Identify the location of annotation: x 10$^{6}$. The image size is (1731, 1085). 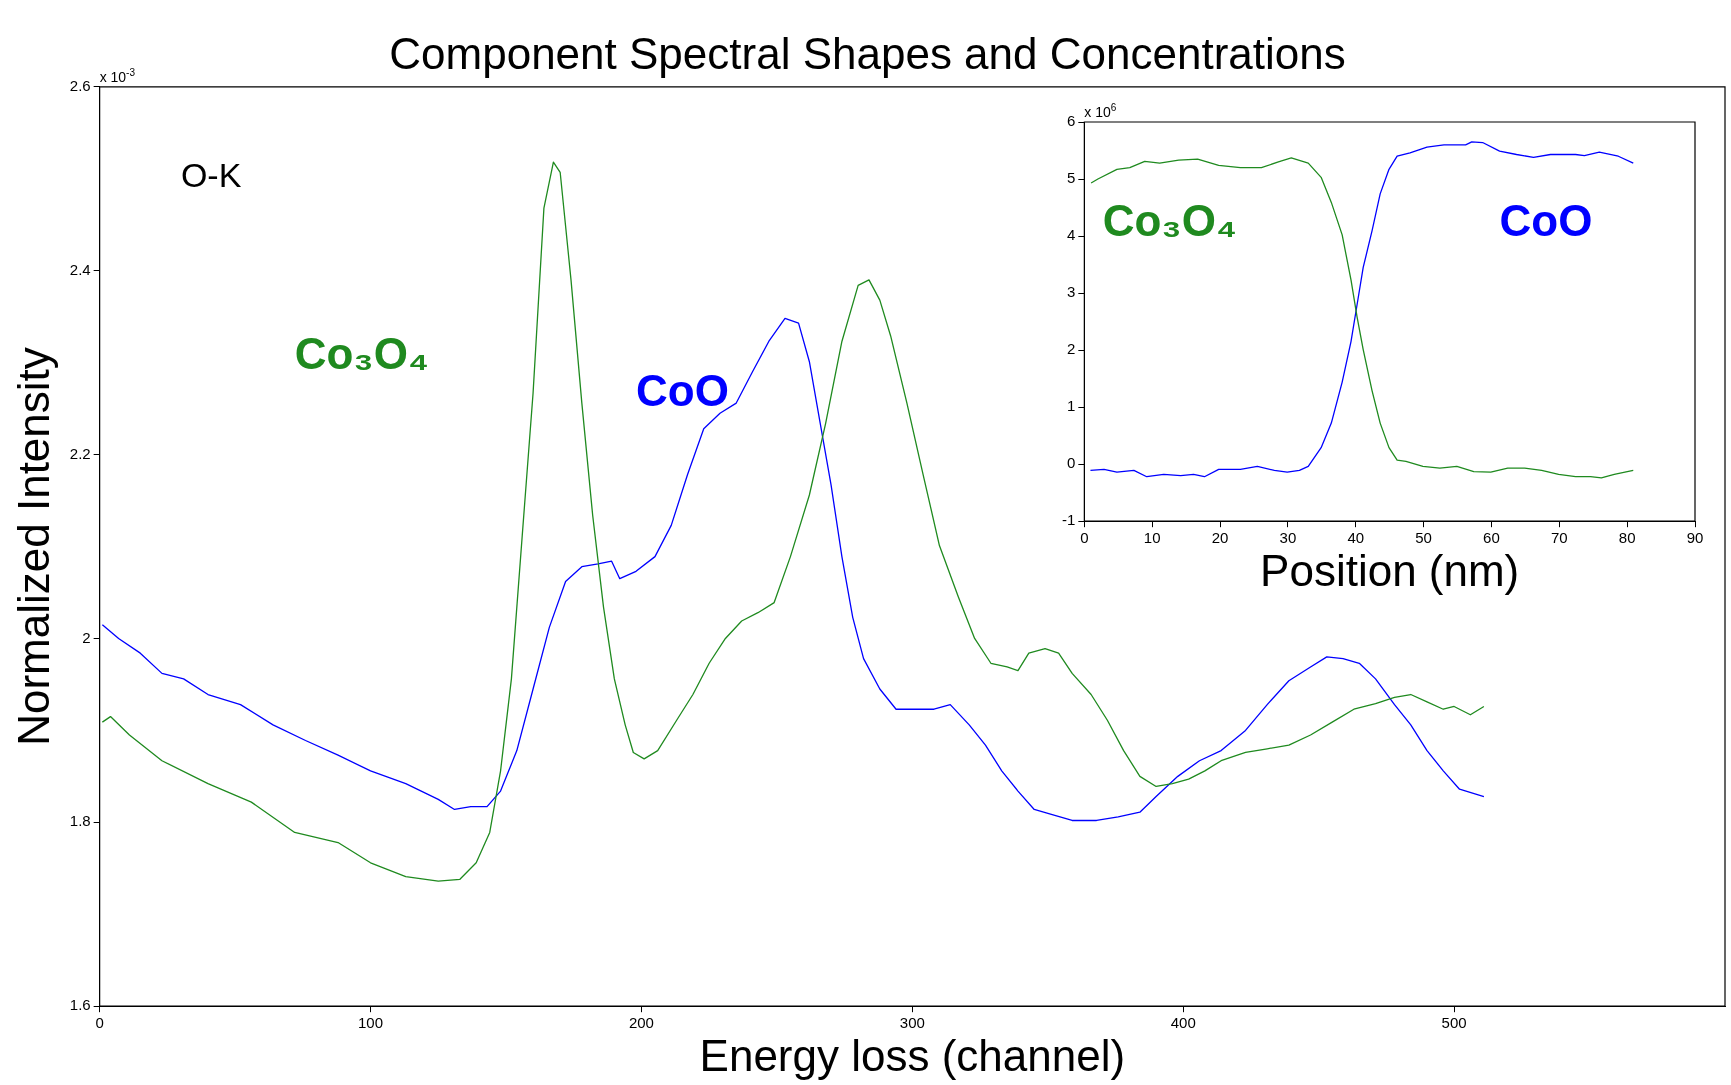
(1100, 111).